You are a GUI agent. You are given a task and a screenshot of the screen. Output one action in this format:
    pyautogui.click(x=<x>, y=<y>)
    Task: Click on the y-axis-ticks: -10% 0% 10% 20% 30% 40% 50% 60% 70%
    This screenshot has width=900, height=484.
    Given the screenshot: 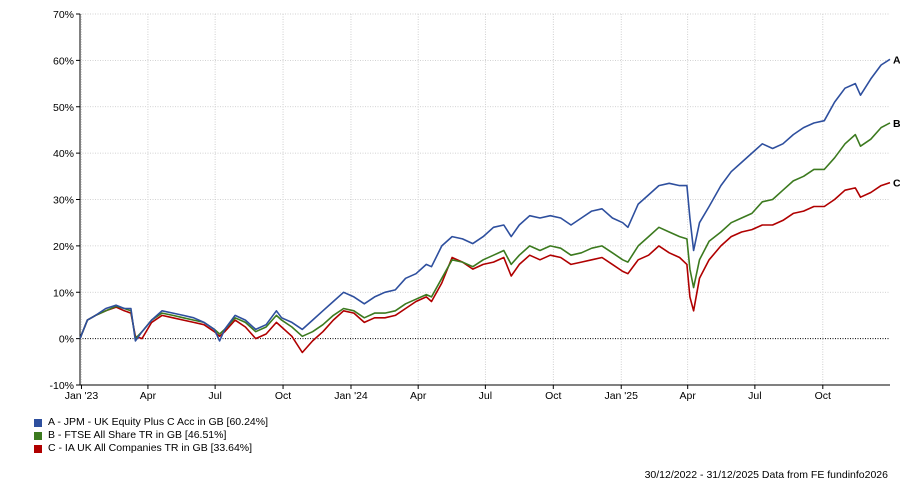 What is the action you would take?
    pyautogui.click(x=64, y=200)
    